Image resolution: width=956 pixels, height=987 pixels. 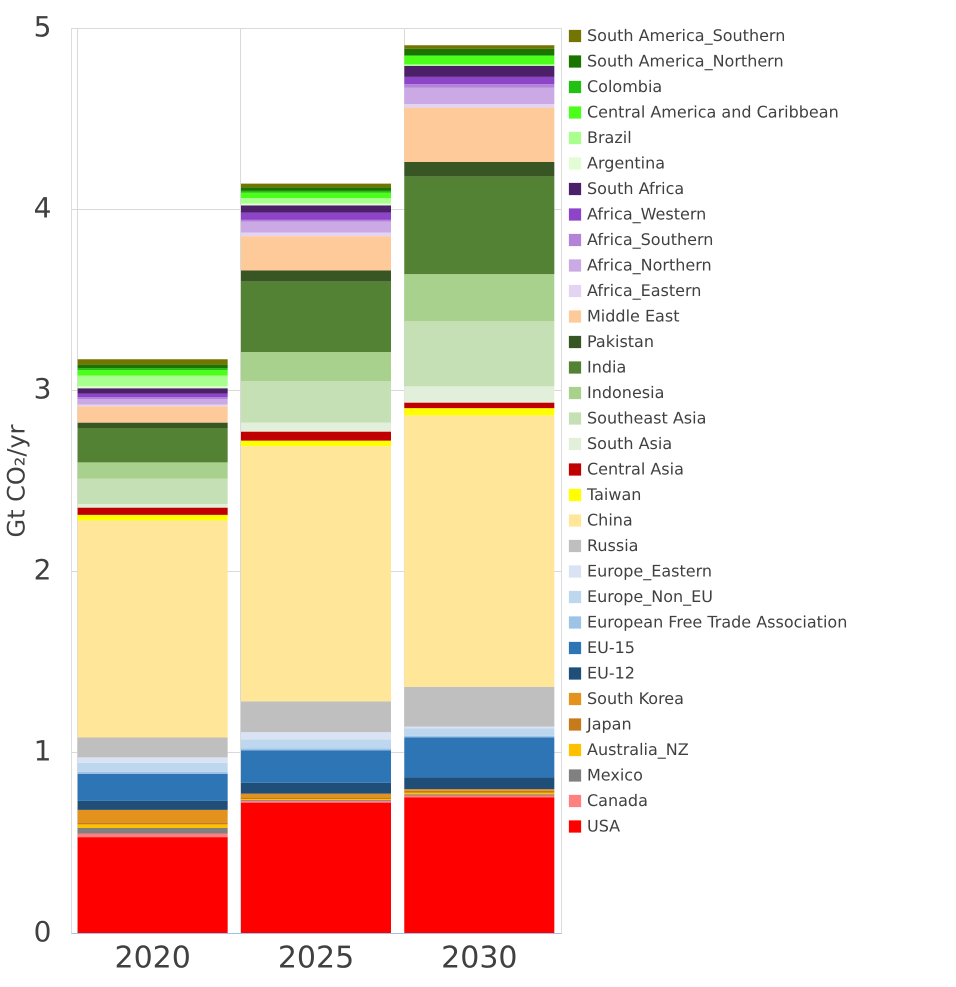 What do you see at coordinates (633, 316) in the screenshot?
I see `legend-label: Middle East` at bounding box center [633, 316].